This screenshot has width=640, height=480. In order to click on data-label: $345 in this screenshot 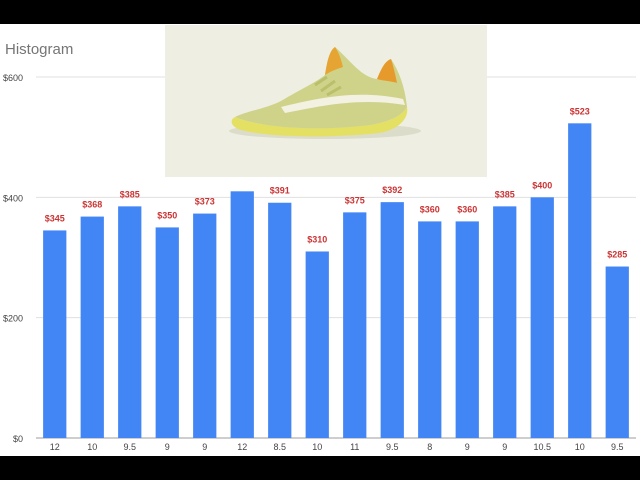, I will do `click(55, 218)`.